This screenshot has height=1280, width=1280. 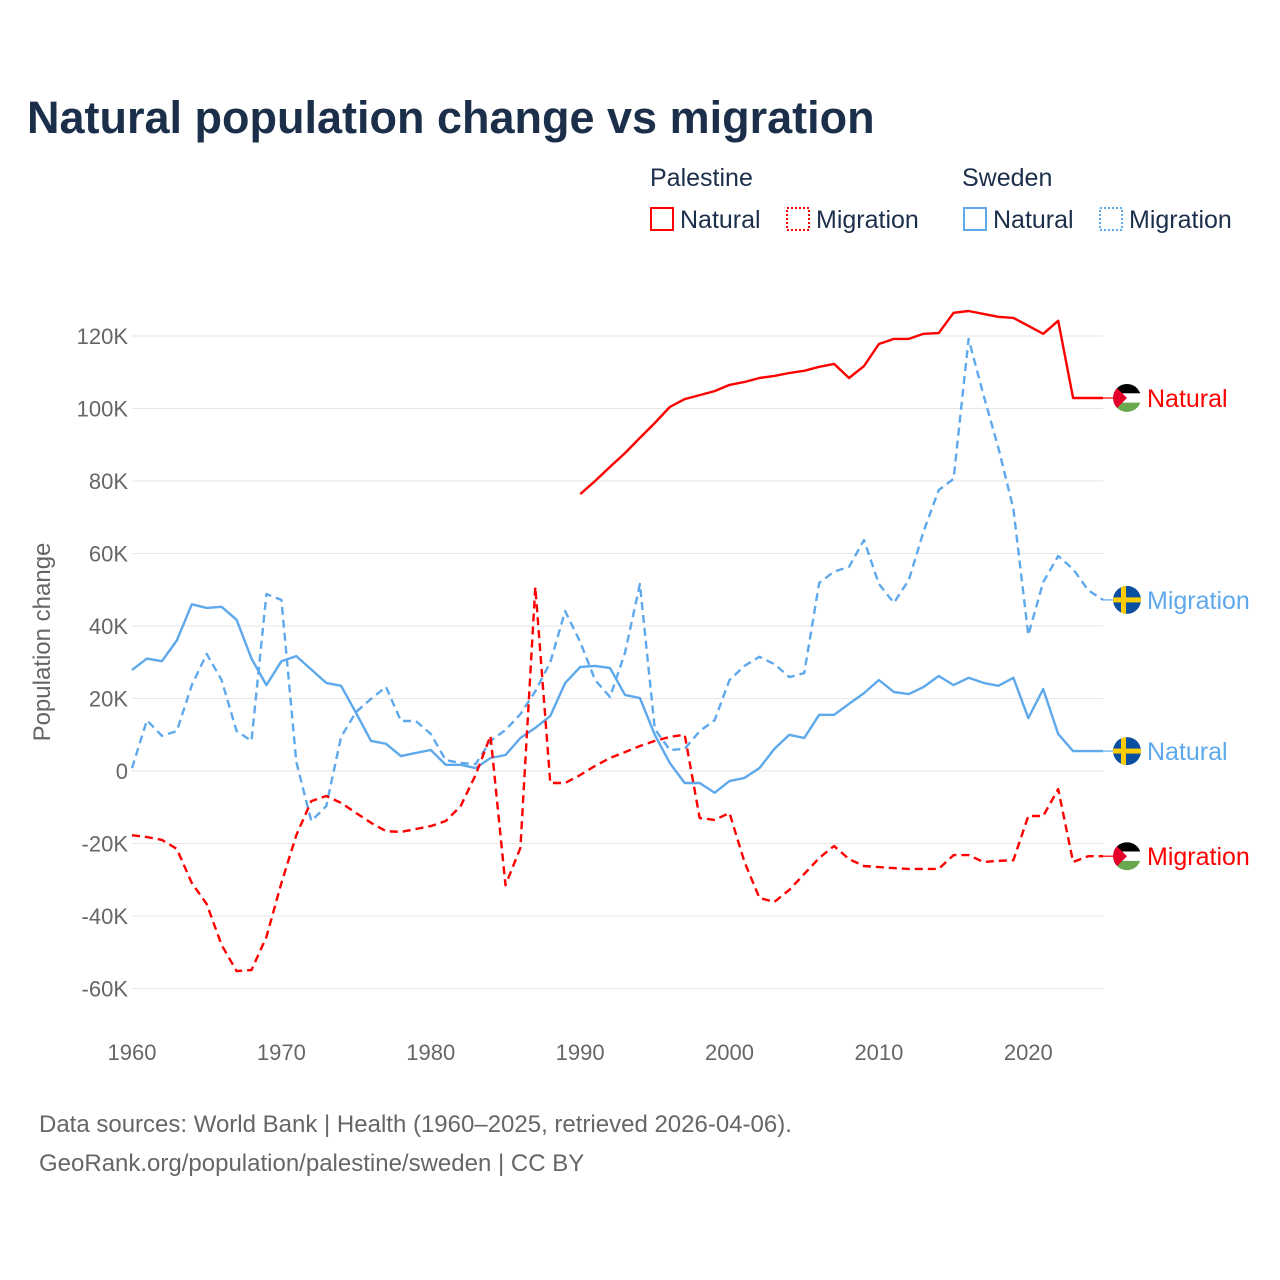 I want to click on series-line-sweden-natural, so click(x=617, y=698).